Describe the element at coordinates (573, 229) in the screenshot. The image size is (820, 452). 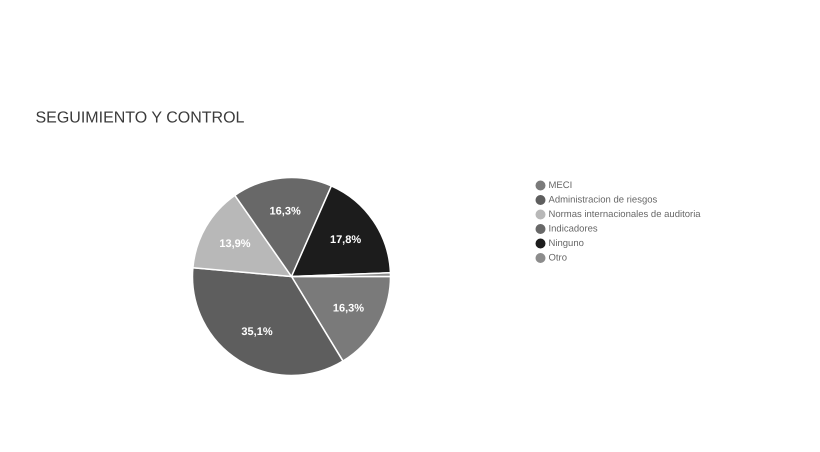
I see `legend-label: Indicadores` at that location.